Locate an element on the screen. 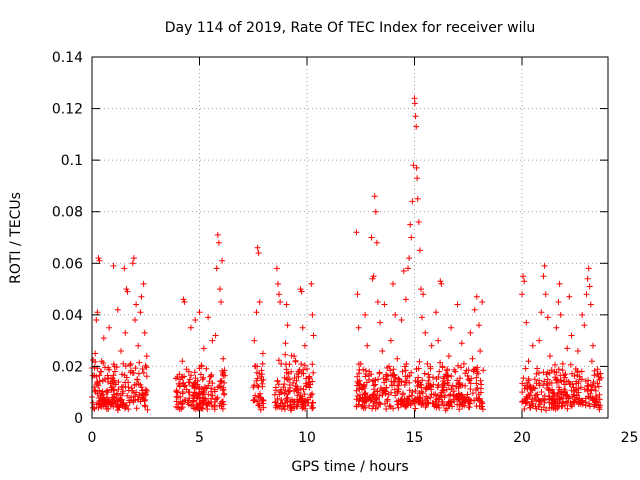  y-tick-label: 0.14 is located at coordinates (67, 58).